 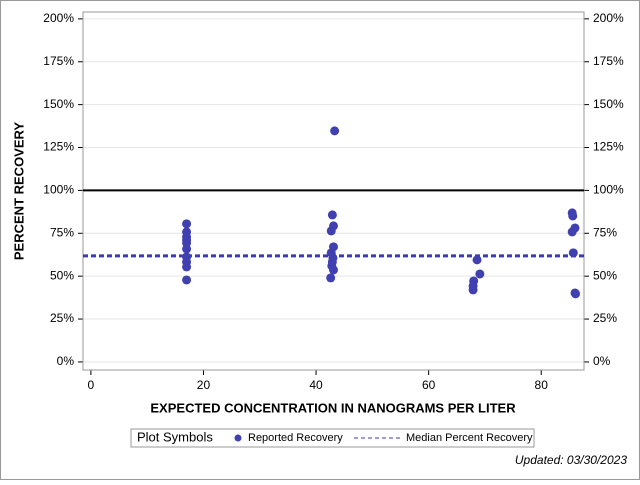 I want to click on y2-tick-label: 100%, so click(x=608, y=190).